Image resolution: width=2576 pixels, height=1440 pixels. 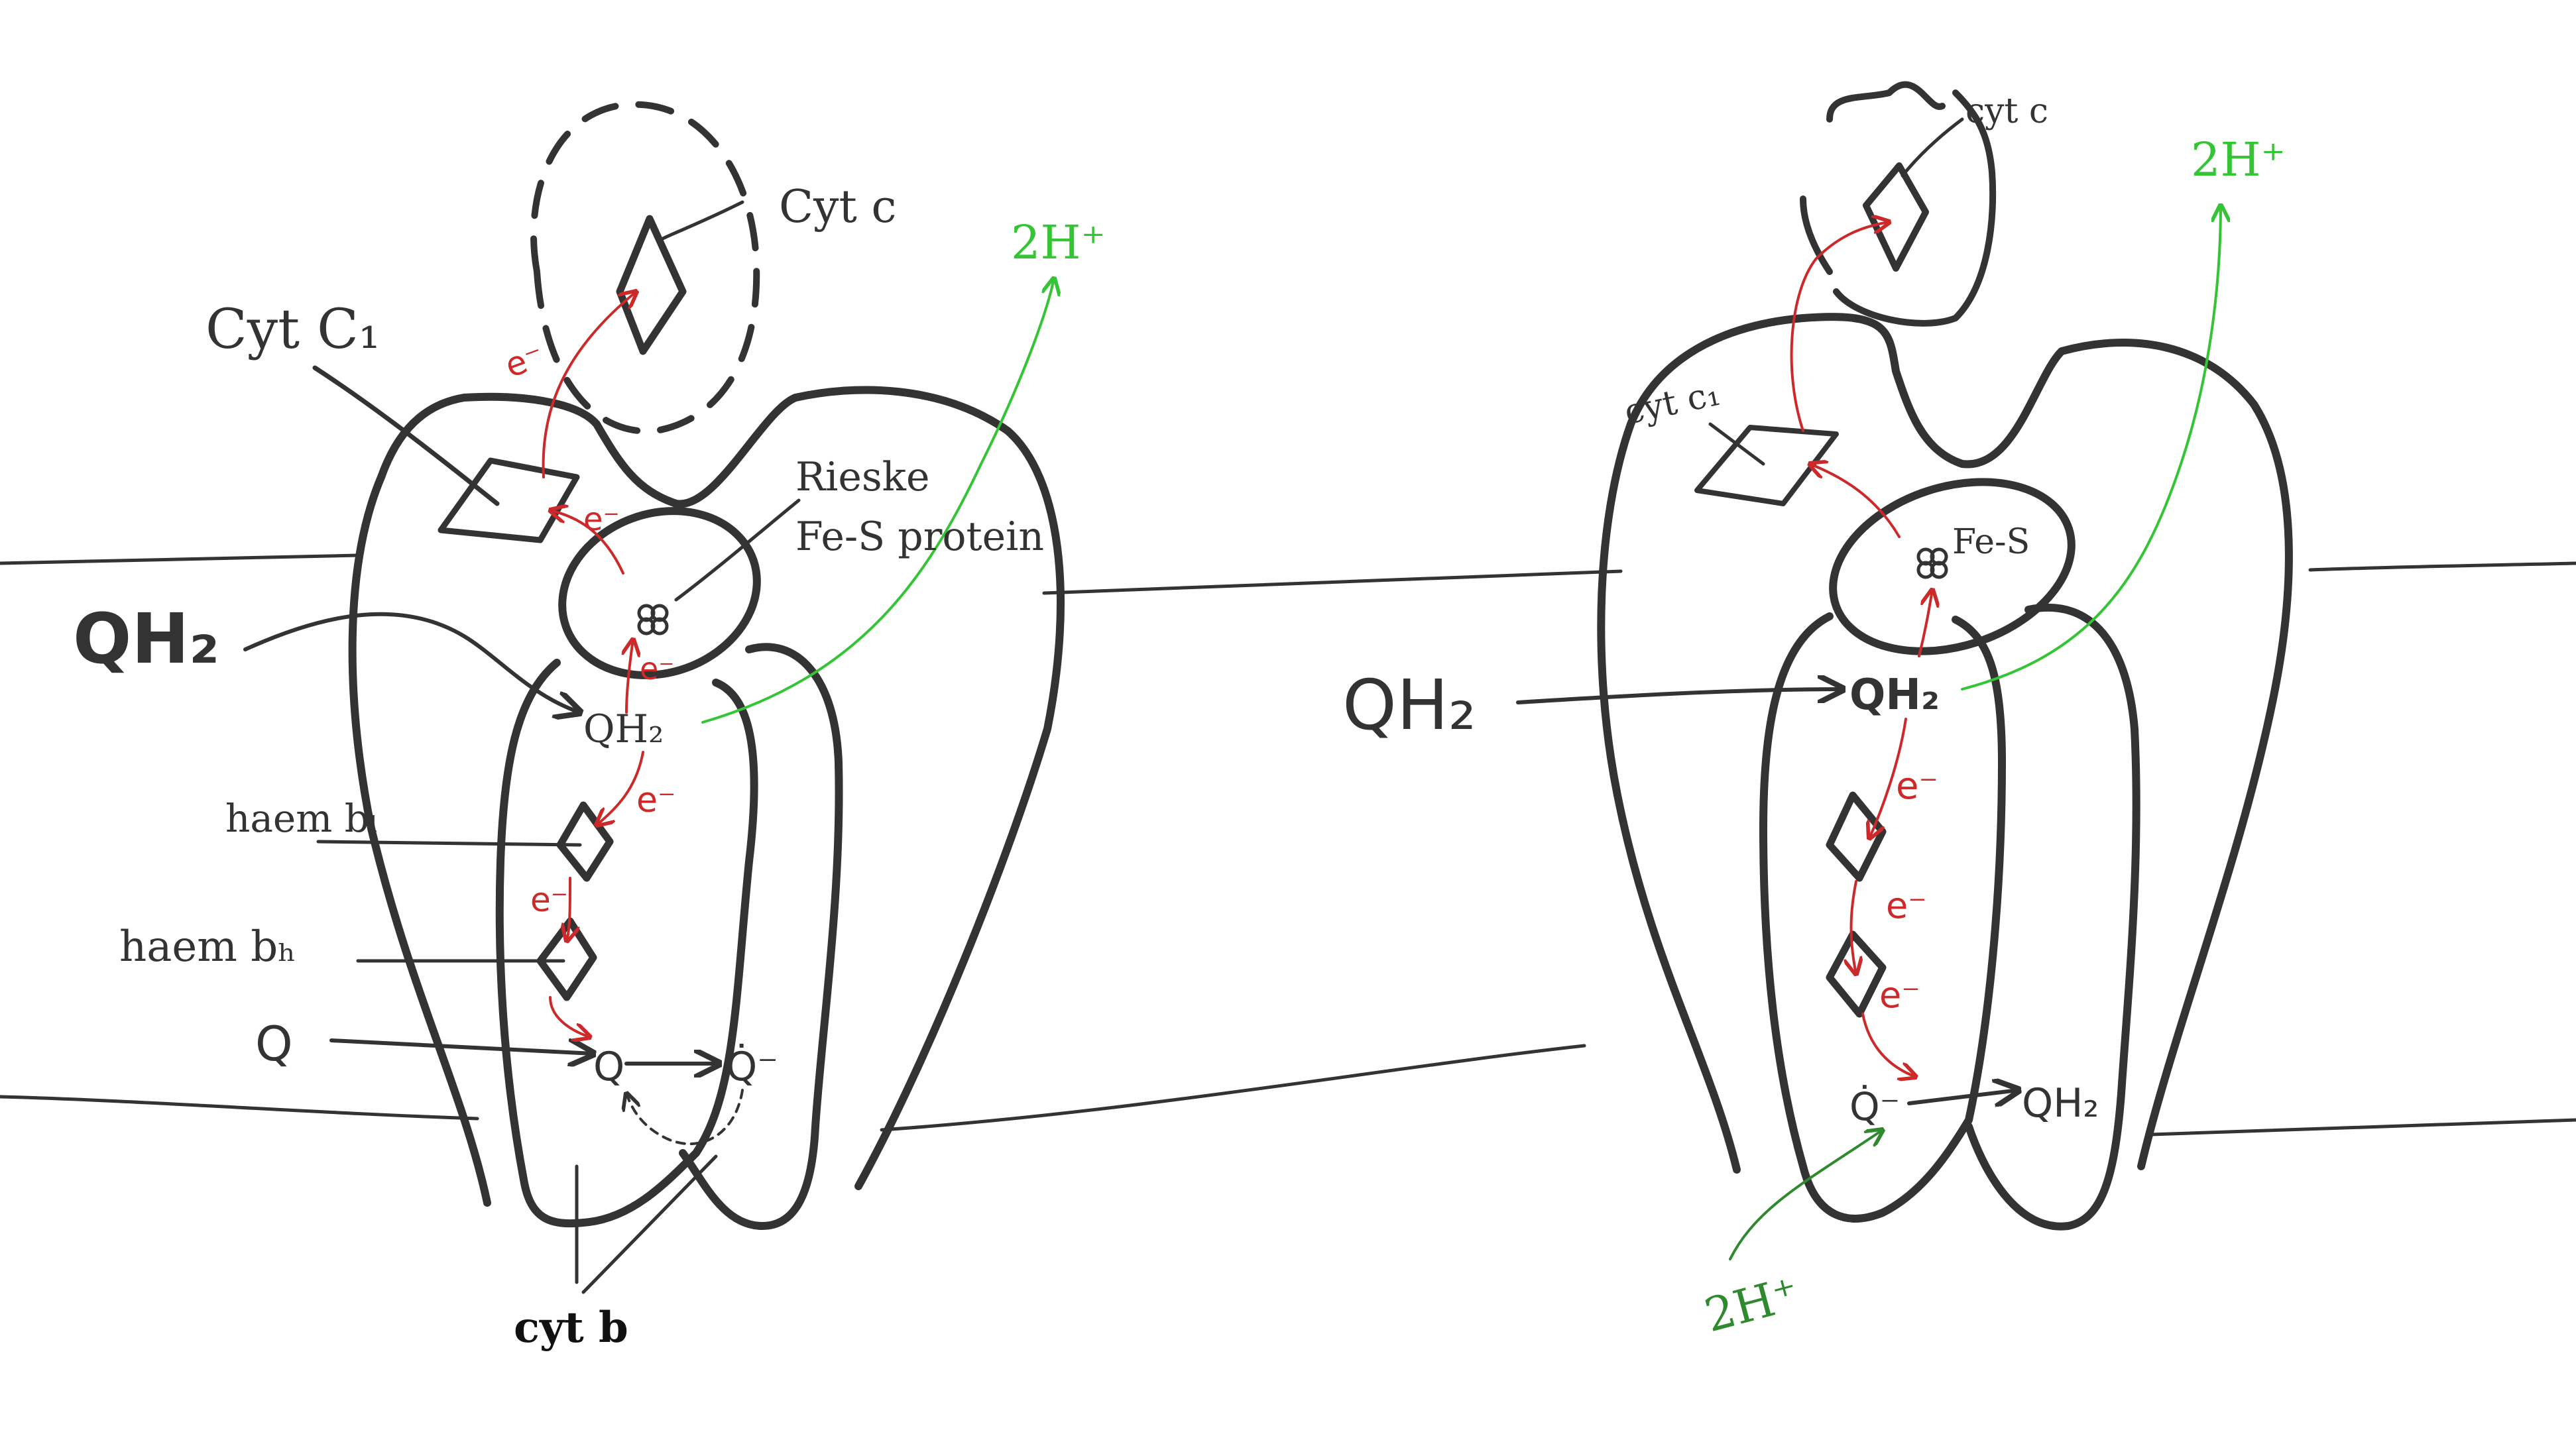 I want to click on cyt-c1-label-left: Cyt C₁, so click(x=293, y=329).